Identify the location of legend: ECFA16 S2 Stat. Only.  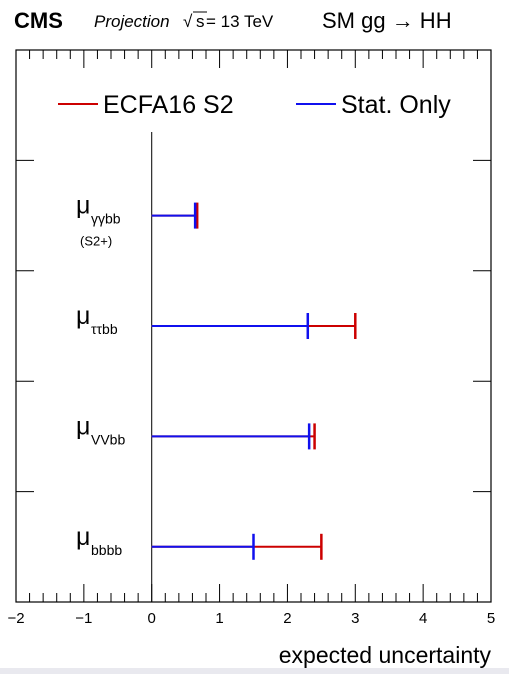
(254, 105).